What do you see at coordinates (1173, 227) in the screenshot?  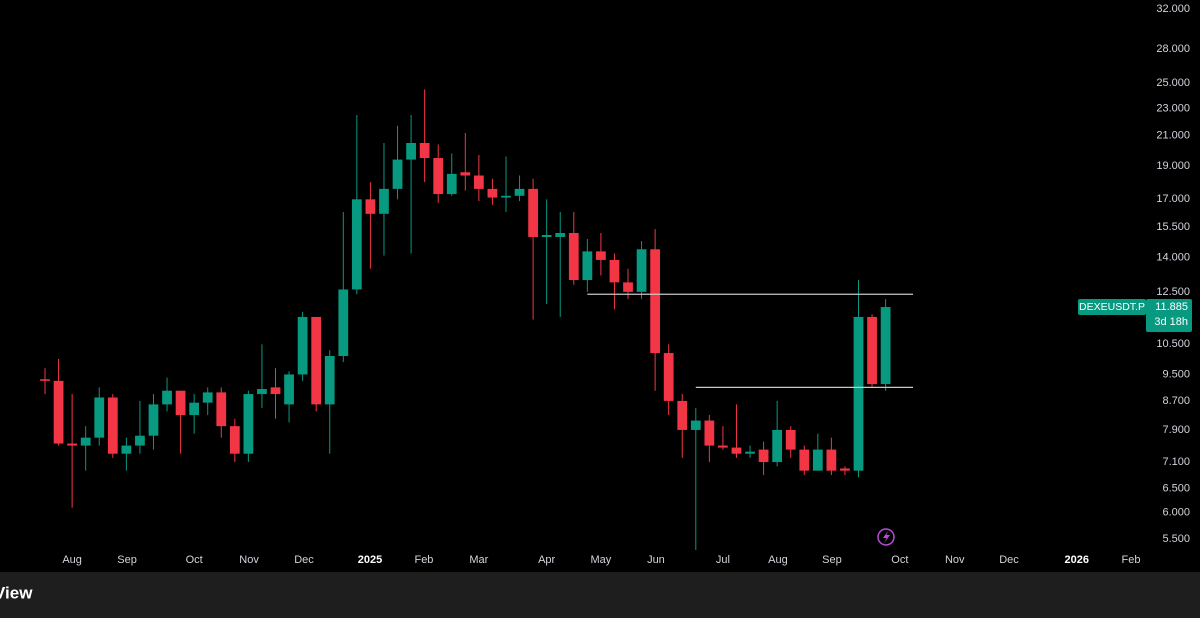 I see `y-tick-label: 15.500` at bounding box center [1173, 227].